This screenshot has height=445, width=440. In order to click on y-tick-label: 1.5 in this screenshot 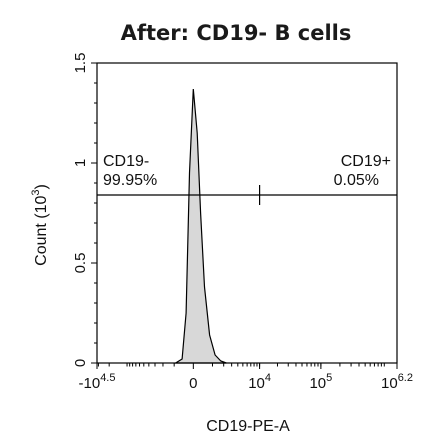, I will do `click(80, 63)`.